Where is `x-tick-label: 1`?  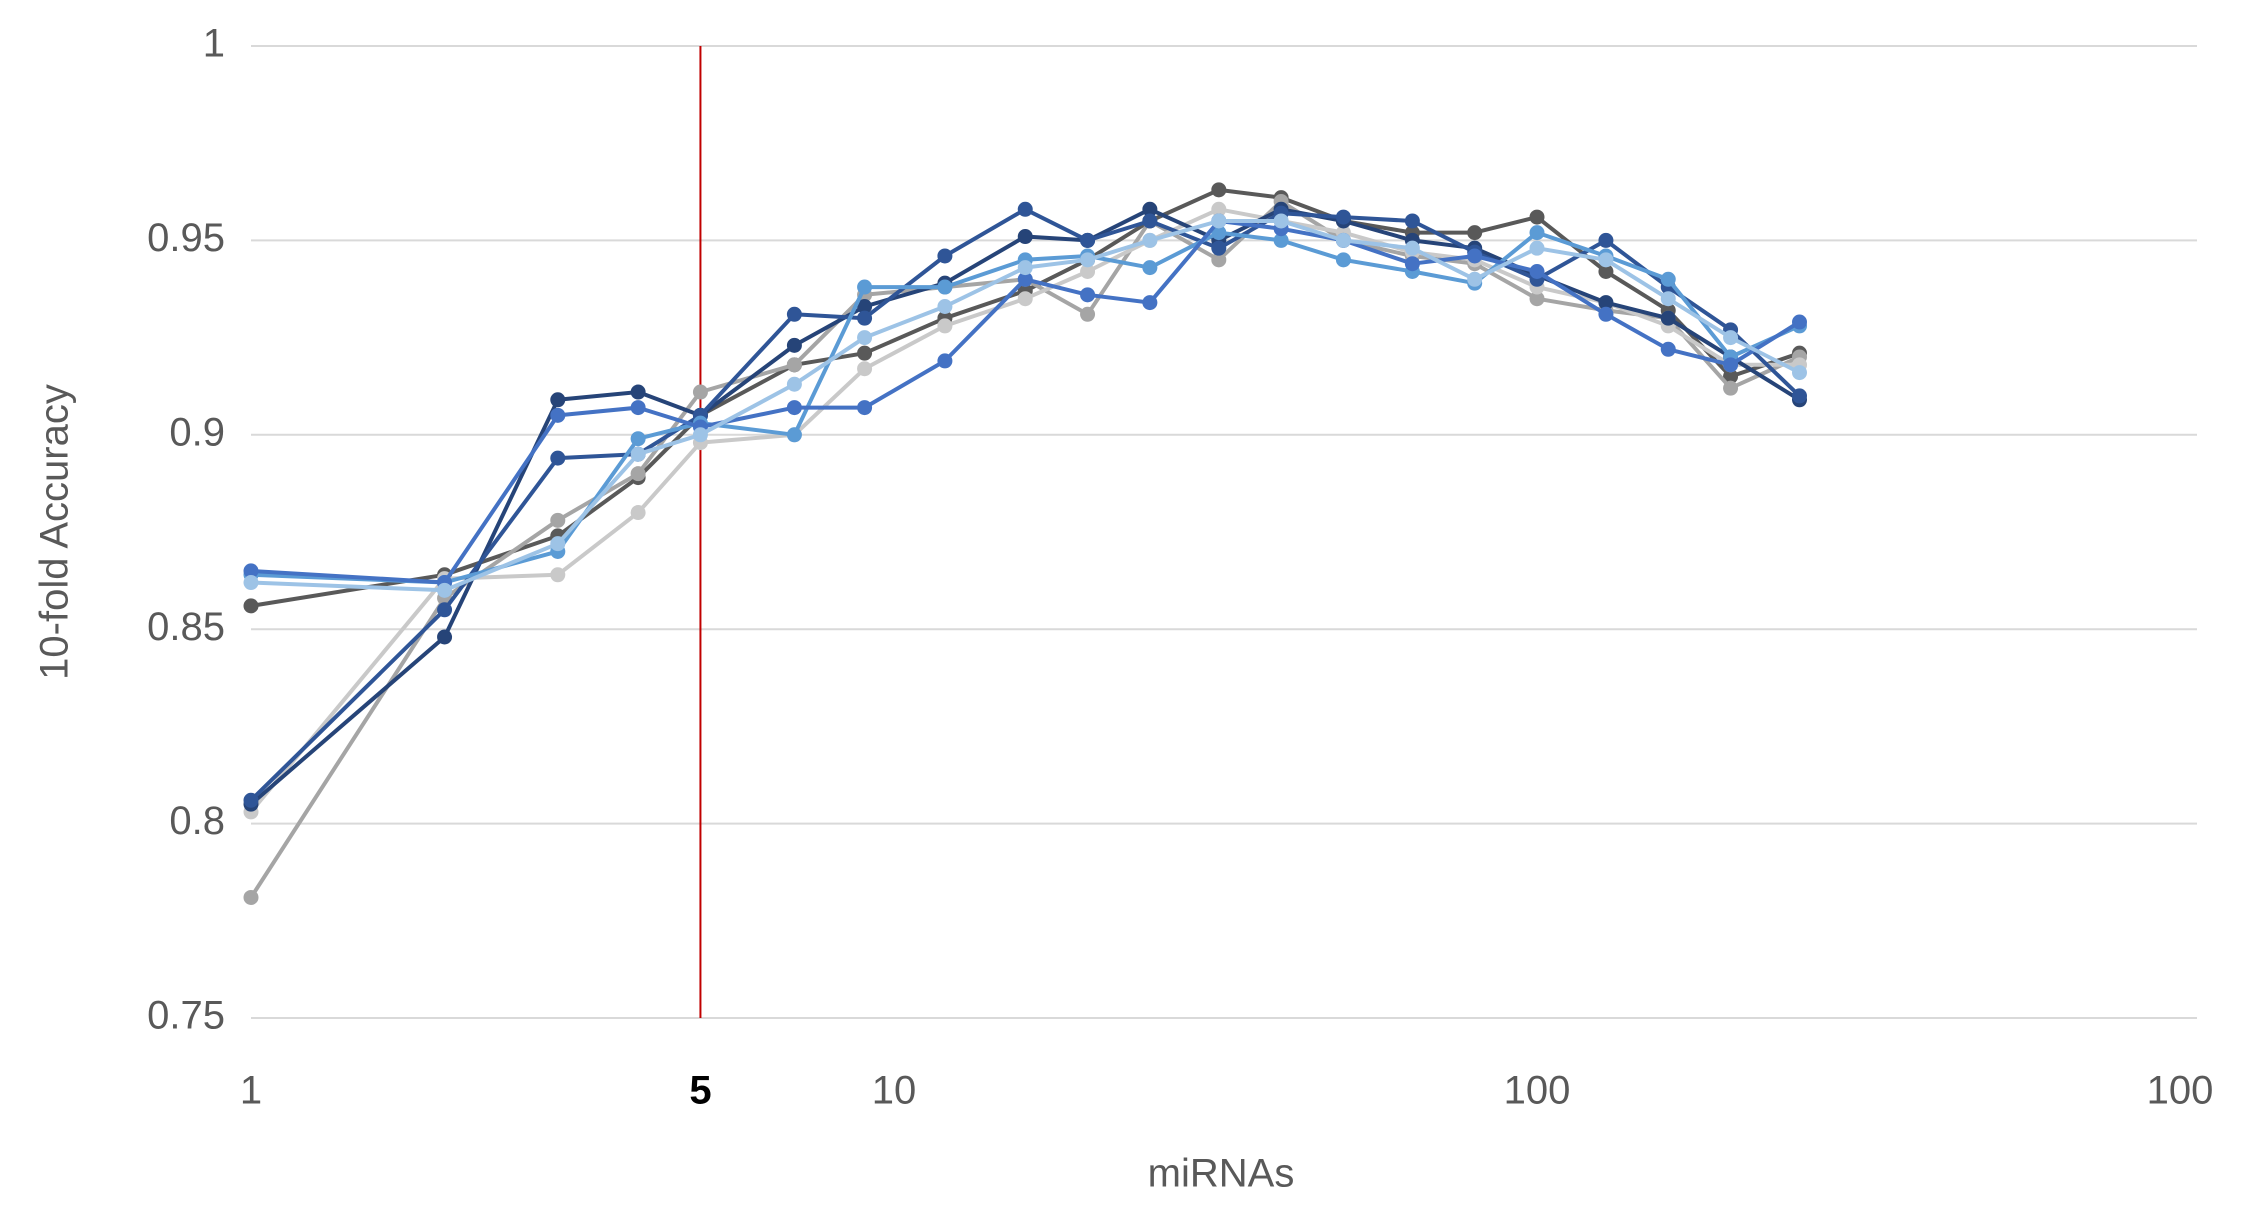 x-tick-label: 1 is located at coordinates (251, 1091).